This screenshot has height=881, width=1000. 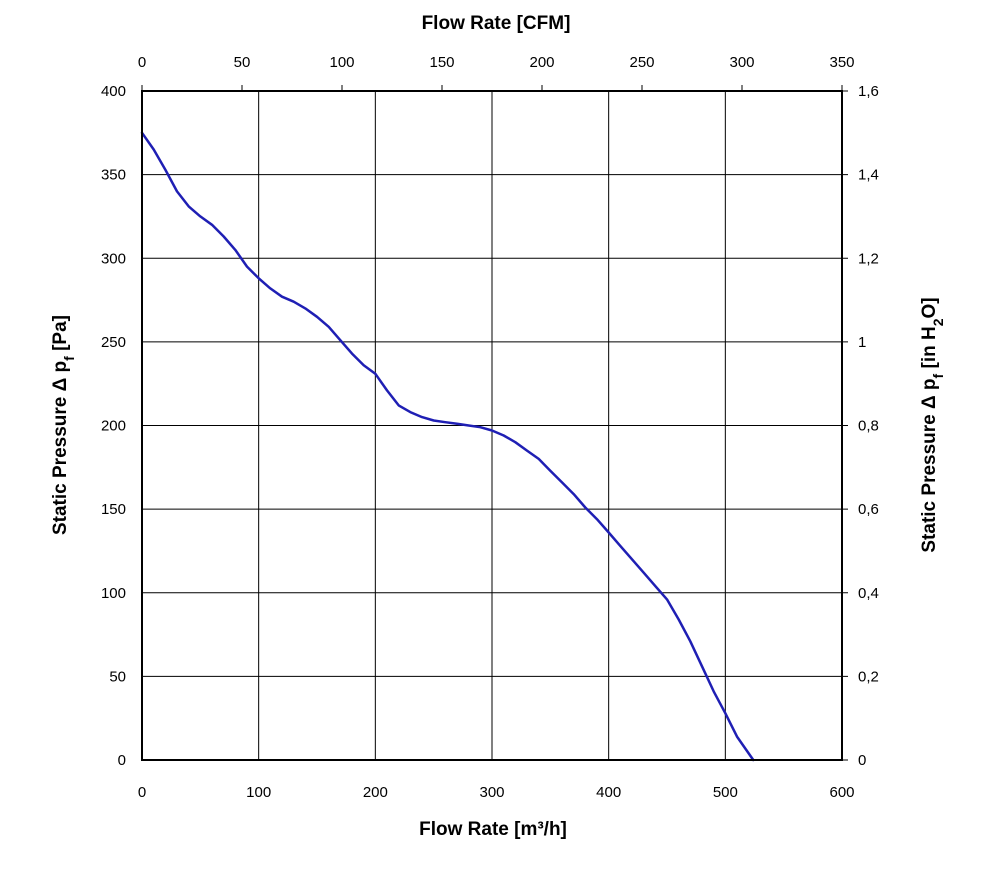 I want to click on right-axis-title-p: p, so click(x=929, y=386).